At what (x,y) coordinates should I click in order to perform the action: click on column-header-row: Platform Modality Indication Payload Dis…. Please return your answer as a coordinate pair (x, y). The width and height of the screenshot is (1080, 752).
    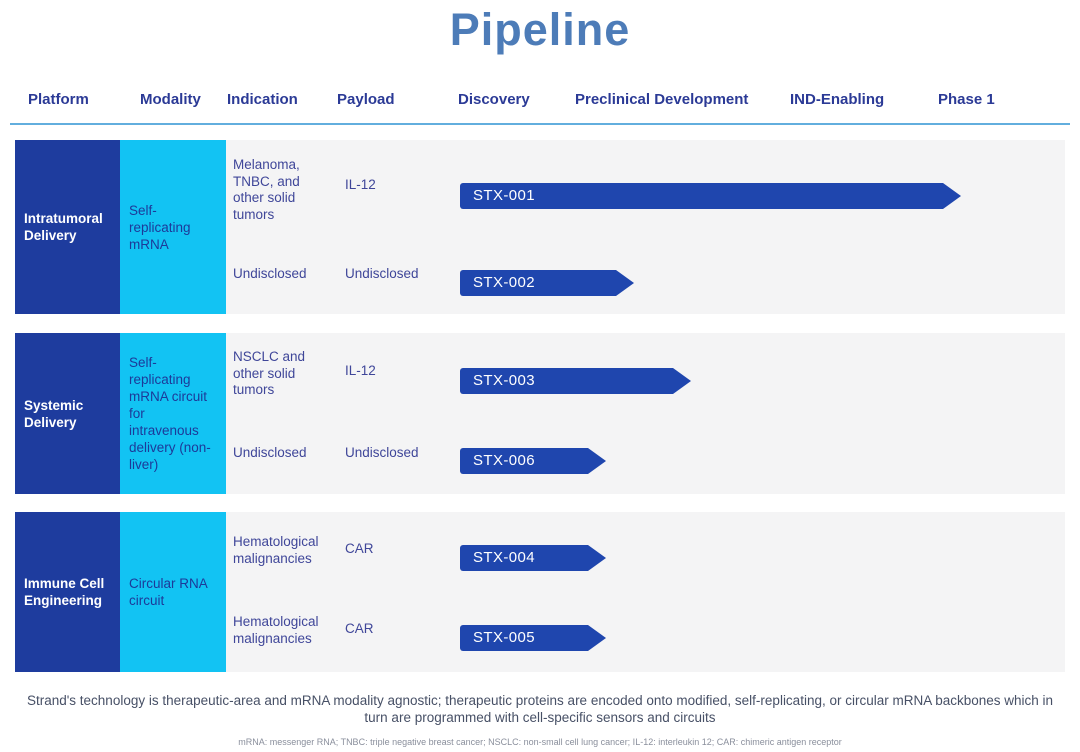
    Looking at the image, I should click on (540, 102).